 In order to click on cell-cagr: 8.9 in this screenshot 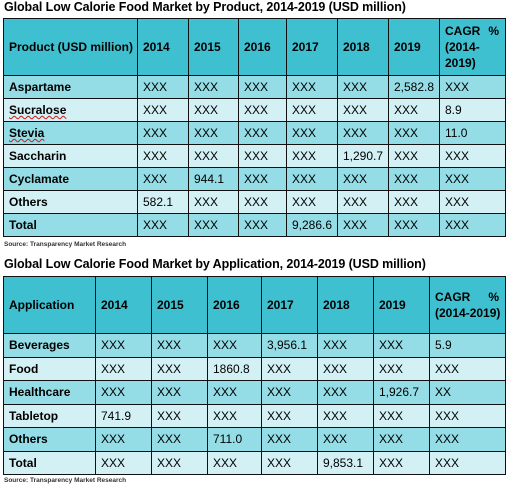, I will do `click(472, 110)`.